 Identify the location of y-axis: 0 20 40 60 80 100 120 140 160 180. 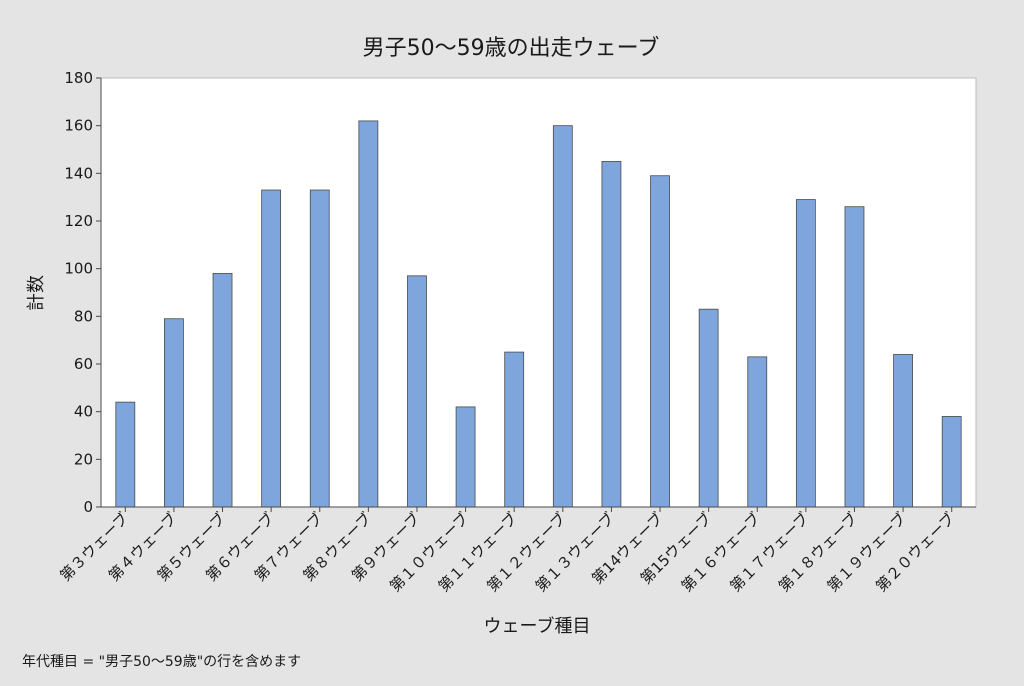
(83, 292).